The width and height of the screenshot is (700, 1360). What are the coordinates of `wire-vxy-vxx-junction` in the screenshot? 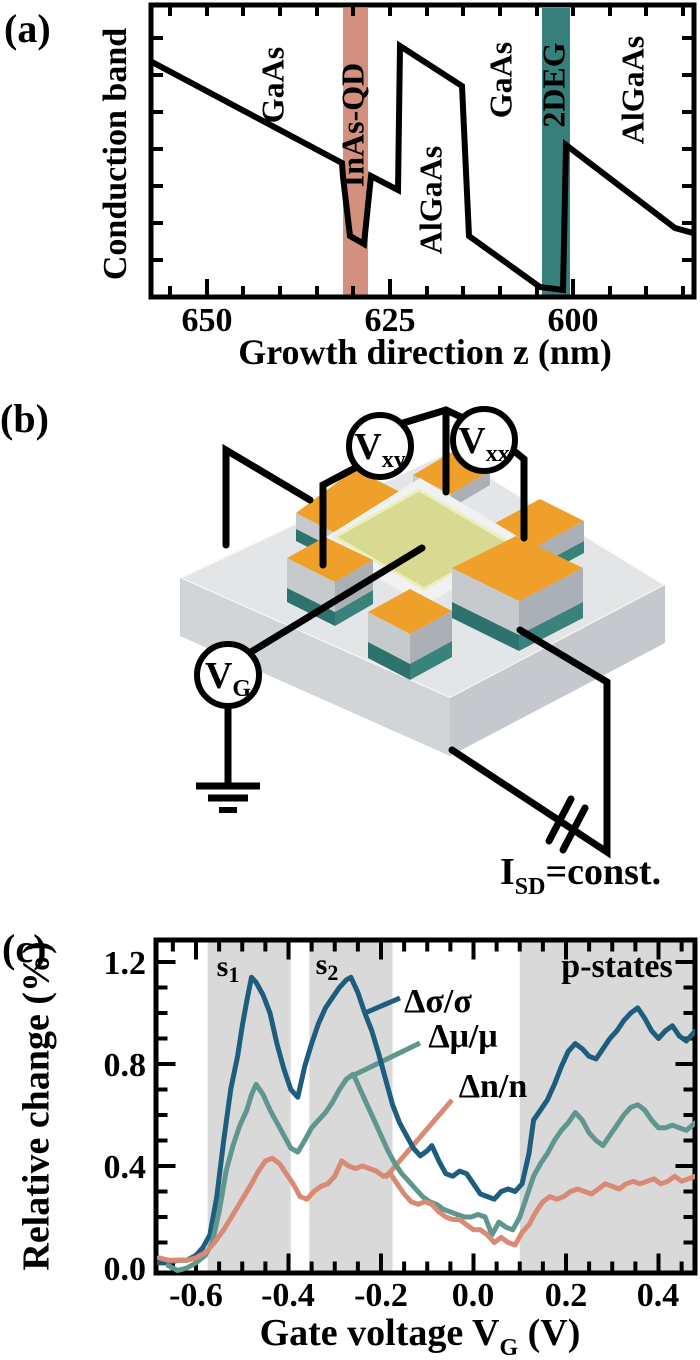 It's located at (432, 416).